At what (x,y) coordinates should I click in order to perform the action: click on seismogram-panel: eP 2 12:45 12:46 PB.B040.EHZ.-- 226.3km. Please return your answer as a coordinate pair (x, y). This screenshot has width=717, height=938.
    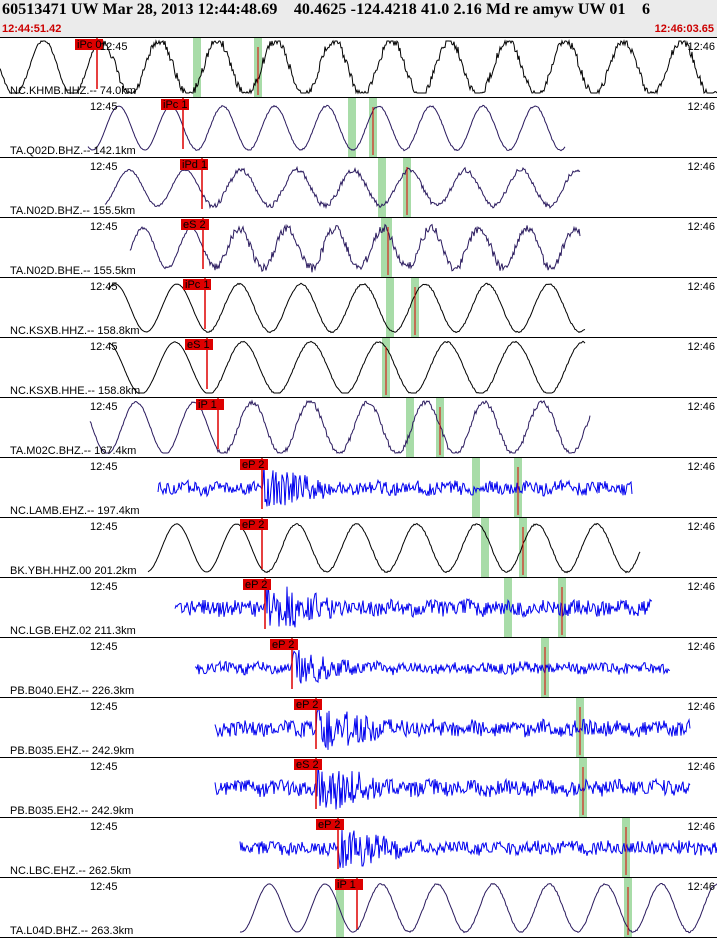
    Looking at the image, I should click on (358, 667).